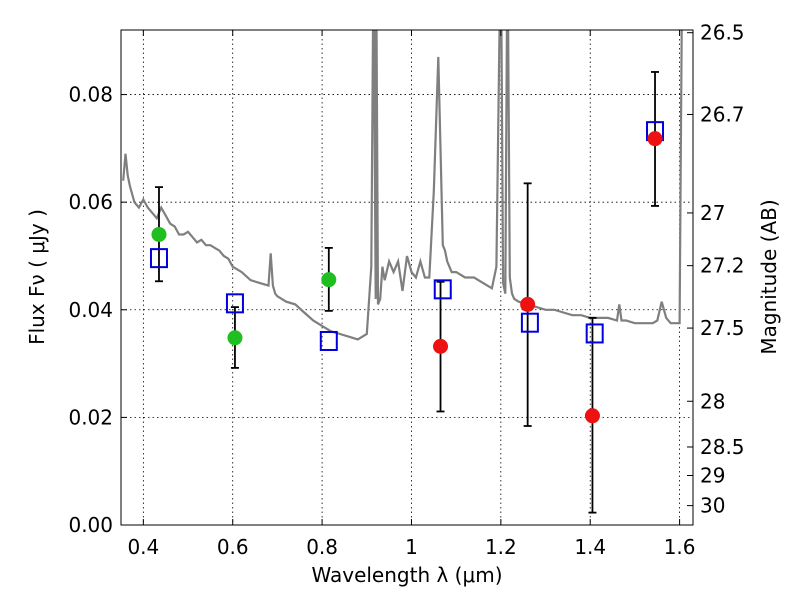 This screenshot has height=600, width=800. Describe the element at coordinates (90, 525) in the screenshot. I see `y-tick-label: 0.00` at that location.